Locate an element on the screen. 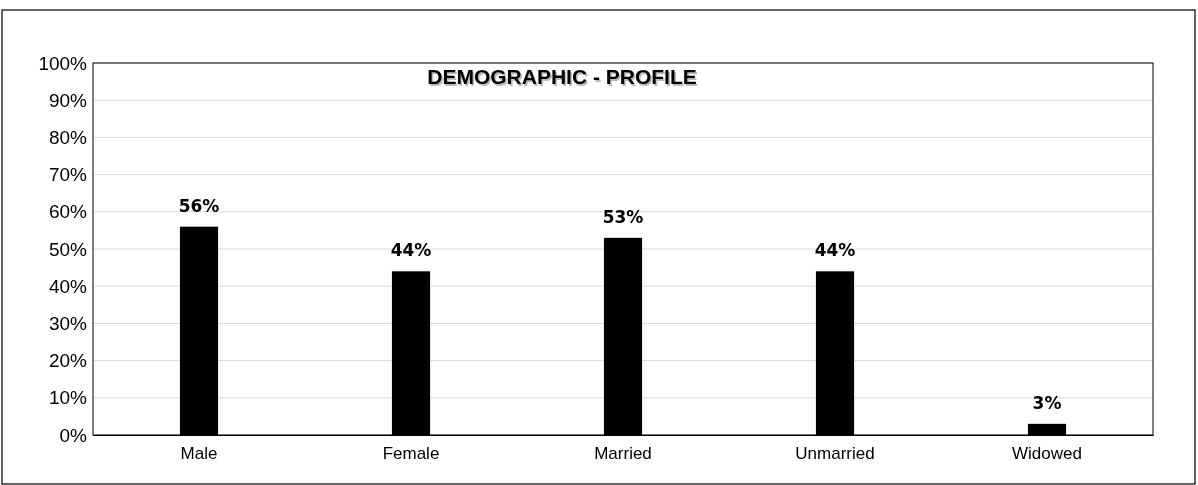  y-tick-label: 10% is located at coordinates (68, 398).